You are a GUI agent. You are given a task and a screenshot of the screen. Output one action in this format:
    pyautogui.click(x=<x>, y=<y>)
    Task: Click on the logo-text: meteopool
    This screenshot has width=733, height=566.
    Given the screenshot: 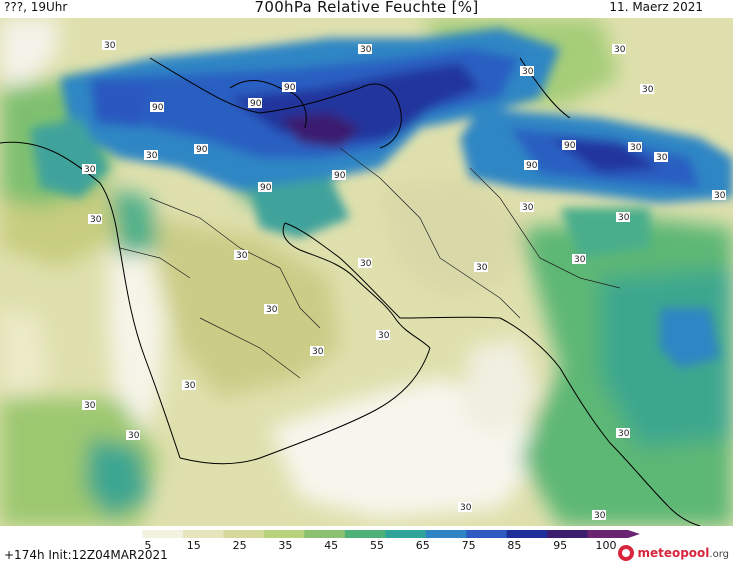 What is the action you would take?
    pyautogui.click(x=673, y=553)
    